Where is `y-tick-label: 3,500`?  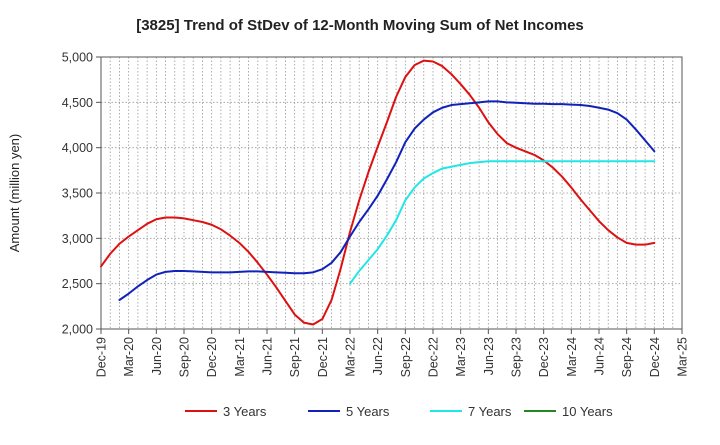
y-tick-label: 3,500 is located at coordinates (77, 194).